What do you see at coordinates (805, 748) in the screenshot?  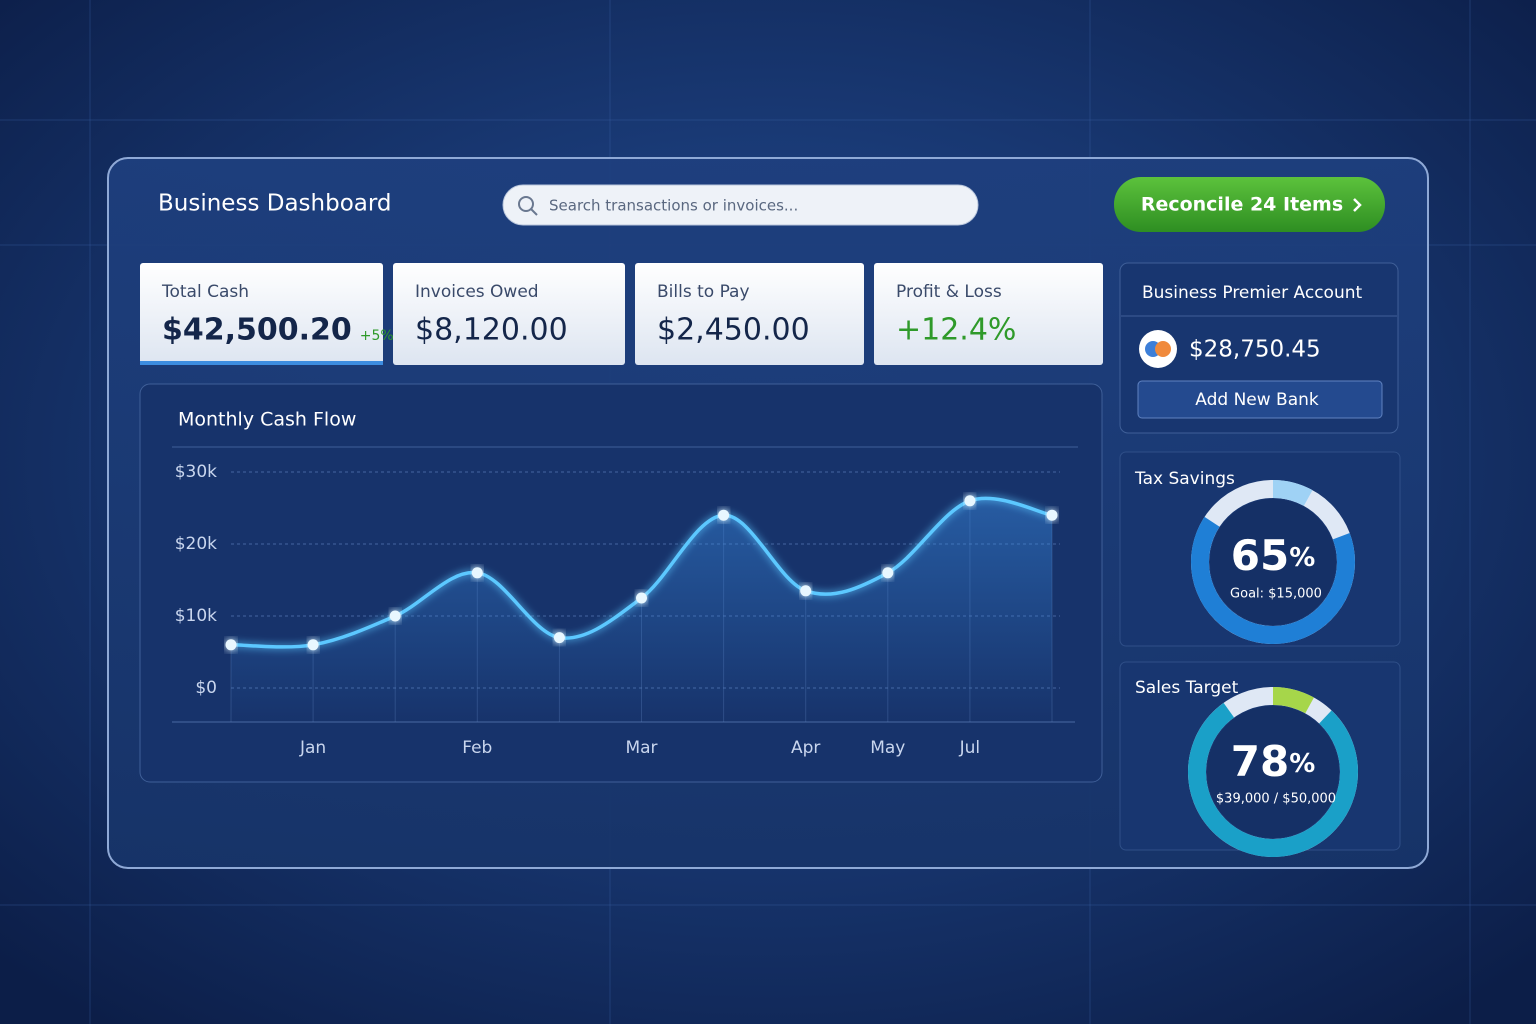 I see `x-tick-label: Apr` at bounding box center [805, 748].